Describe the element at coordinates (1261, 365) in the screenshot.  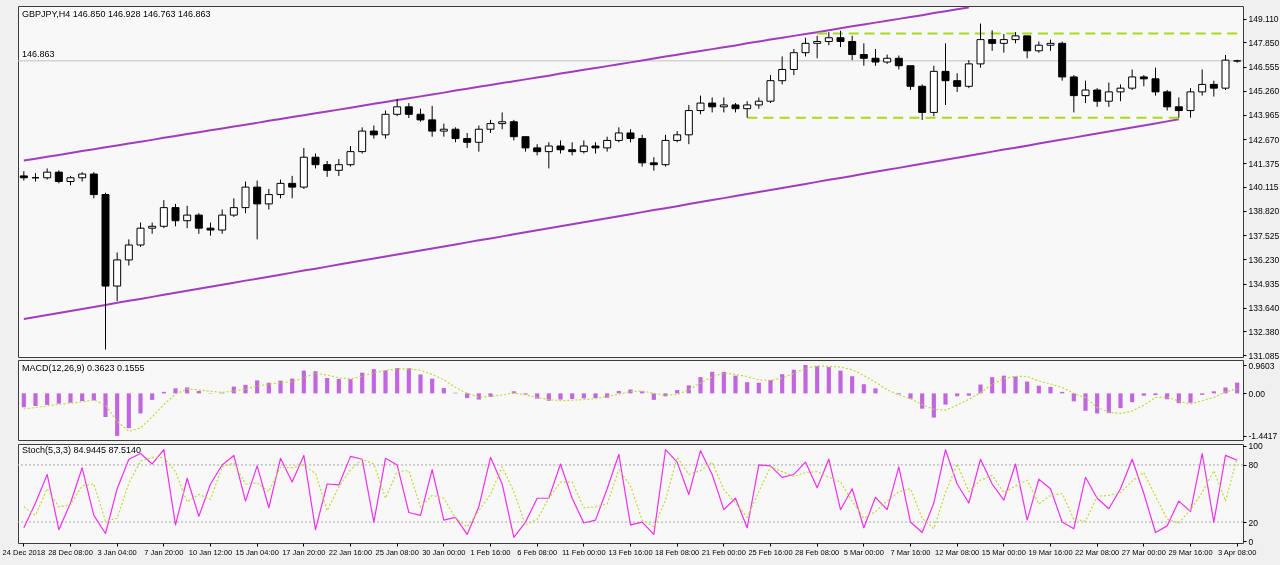
I see `y-tick-label: 0.9603` at that location.